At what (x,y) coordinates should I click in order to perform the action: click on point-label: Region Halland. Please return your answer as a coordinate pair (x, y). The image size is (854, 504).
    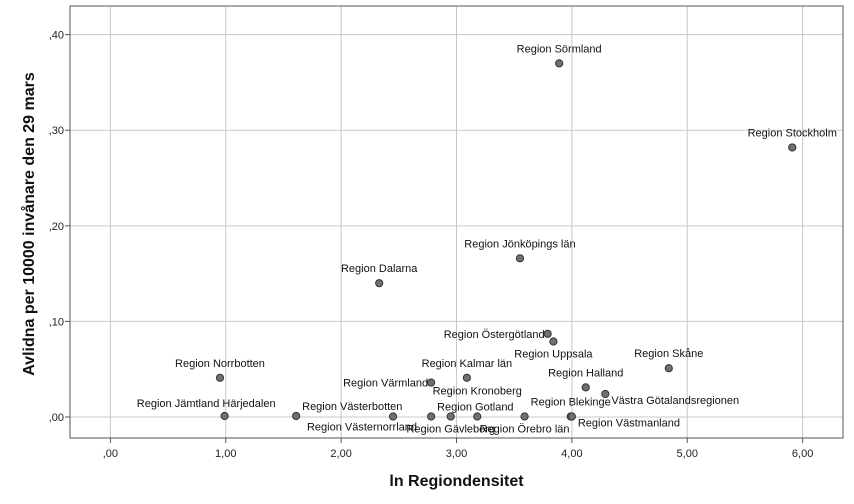
    Looking at the image, I should click on (585, 373).